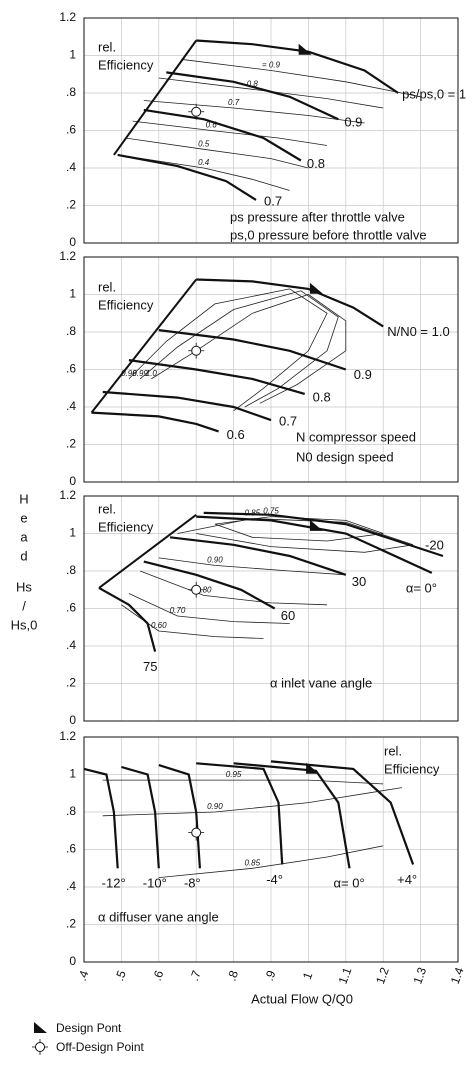 The image size is (474, 1065). Describe the element at coordinates (253, 513) in the screenshot. I see `efficiency-label: 0.85` at that location.